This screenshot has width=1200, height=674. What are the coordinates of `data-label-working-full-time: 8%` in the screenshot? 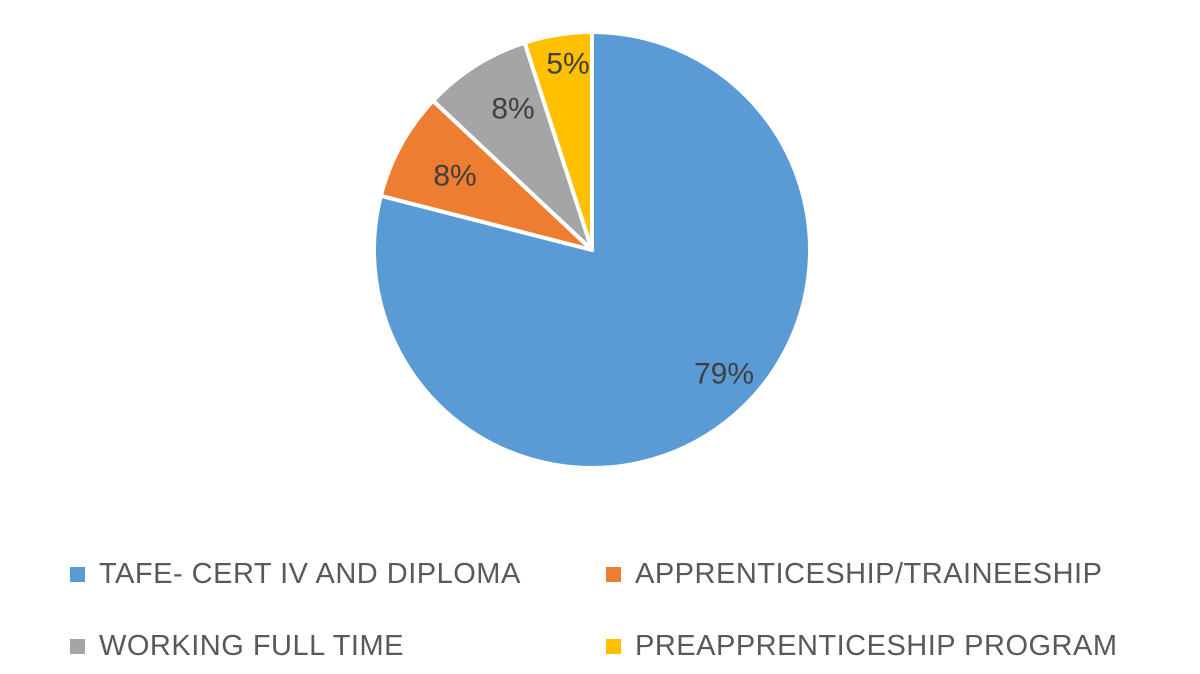 It's located at (512, 109).